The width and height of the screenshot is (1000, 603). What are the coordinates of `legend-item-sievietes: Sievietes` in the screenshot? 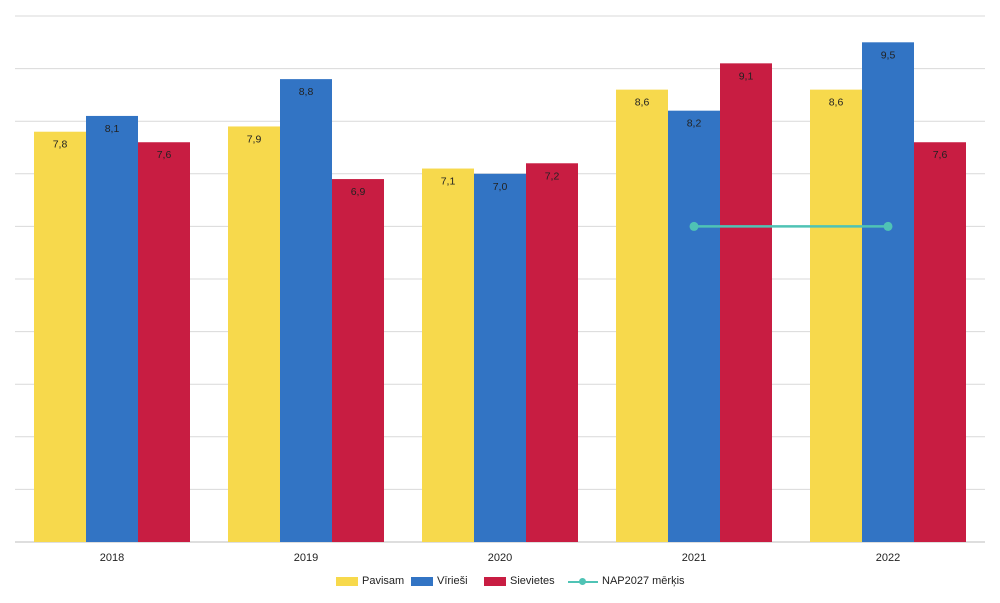 It's located at (519, 581).